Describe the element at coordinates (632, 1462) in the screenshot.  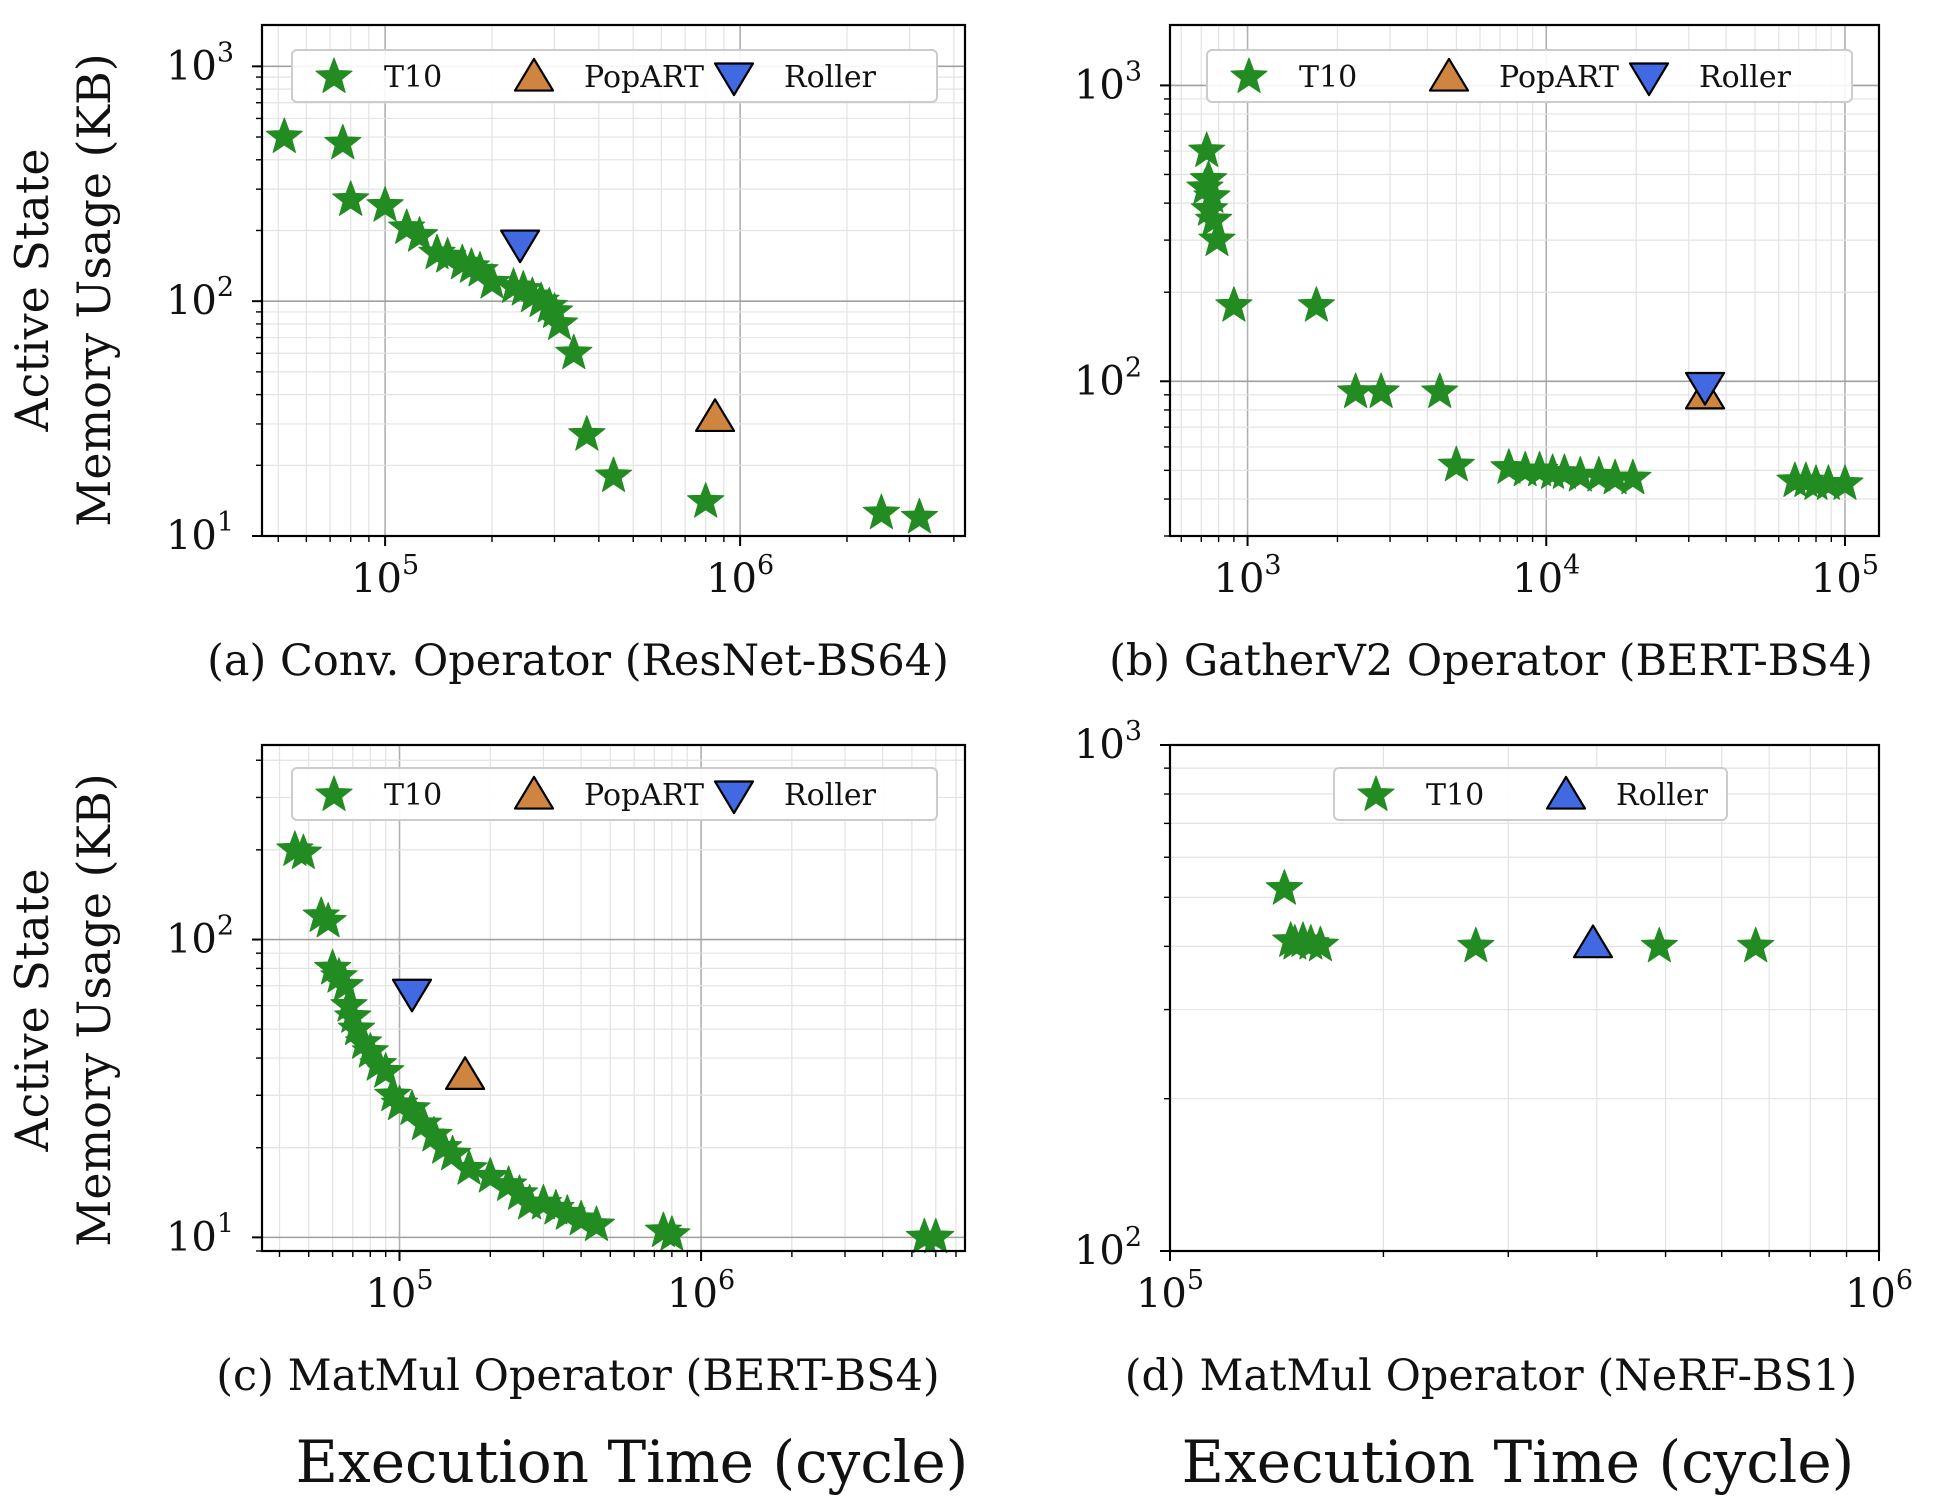
I see `x-axis-label-left: Execution Time (cycle)` at that location.